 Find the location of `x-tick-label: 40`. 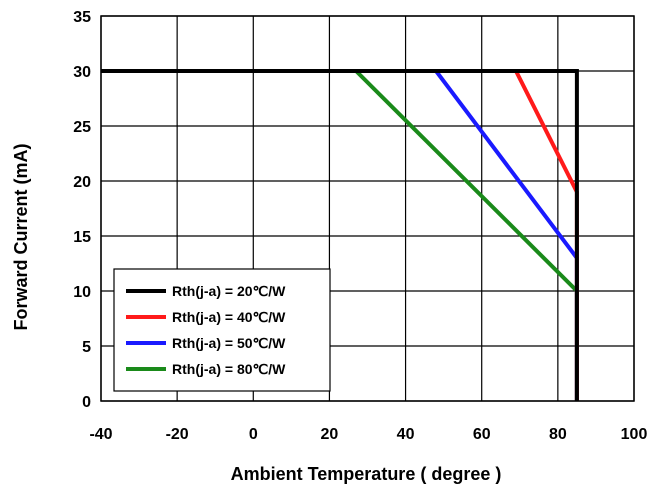

x-tick-label: 40 is located at coordinates (406, 434).